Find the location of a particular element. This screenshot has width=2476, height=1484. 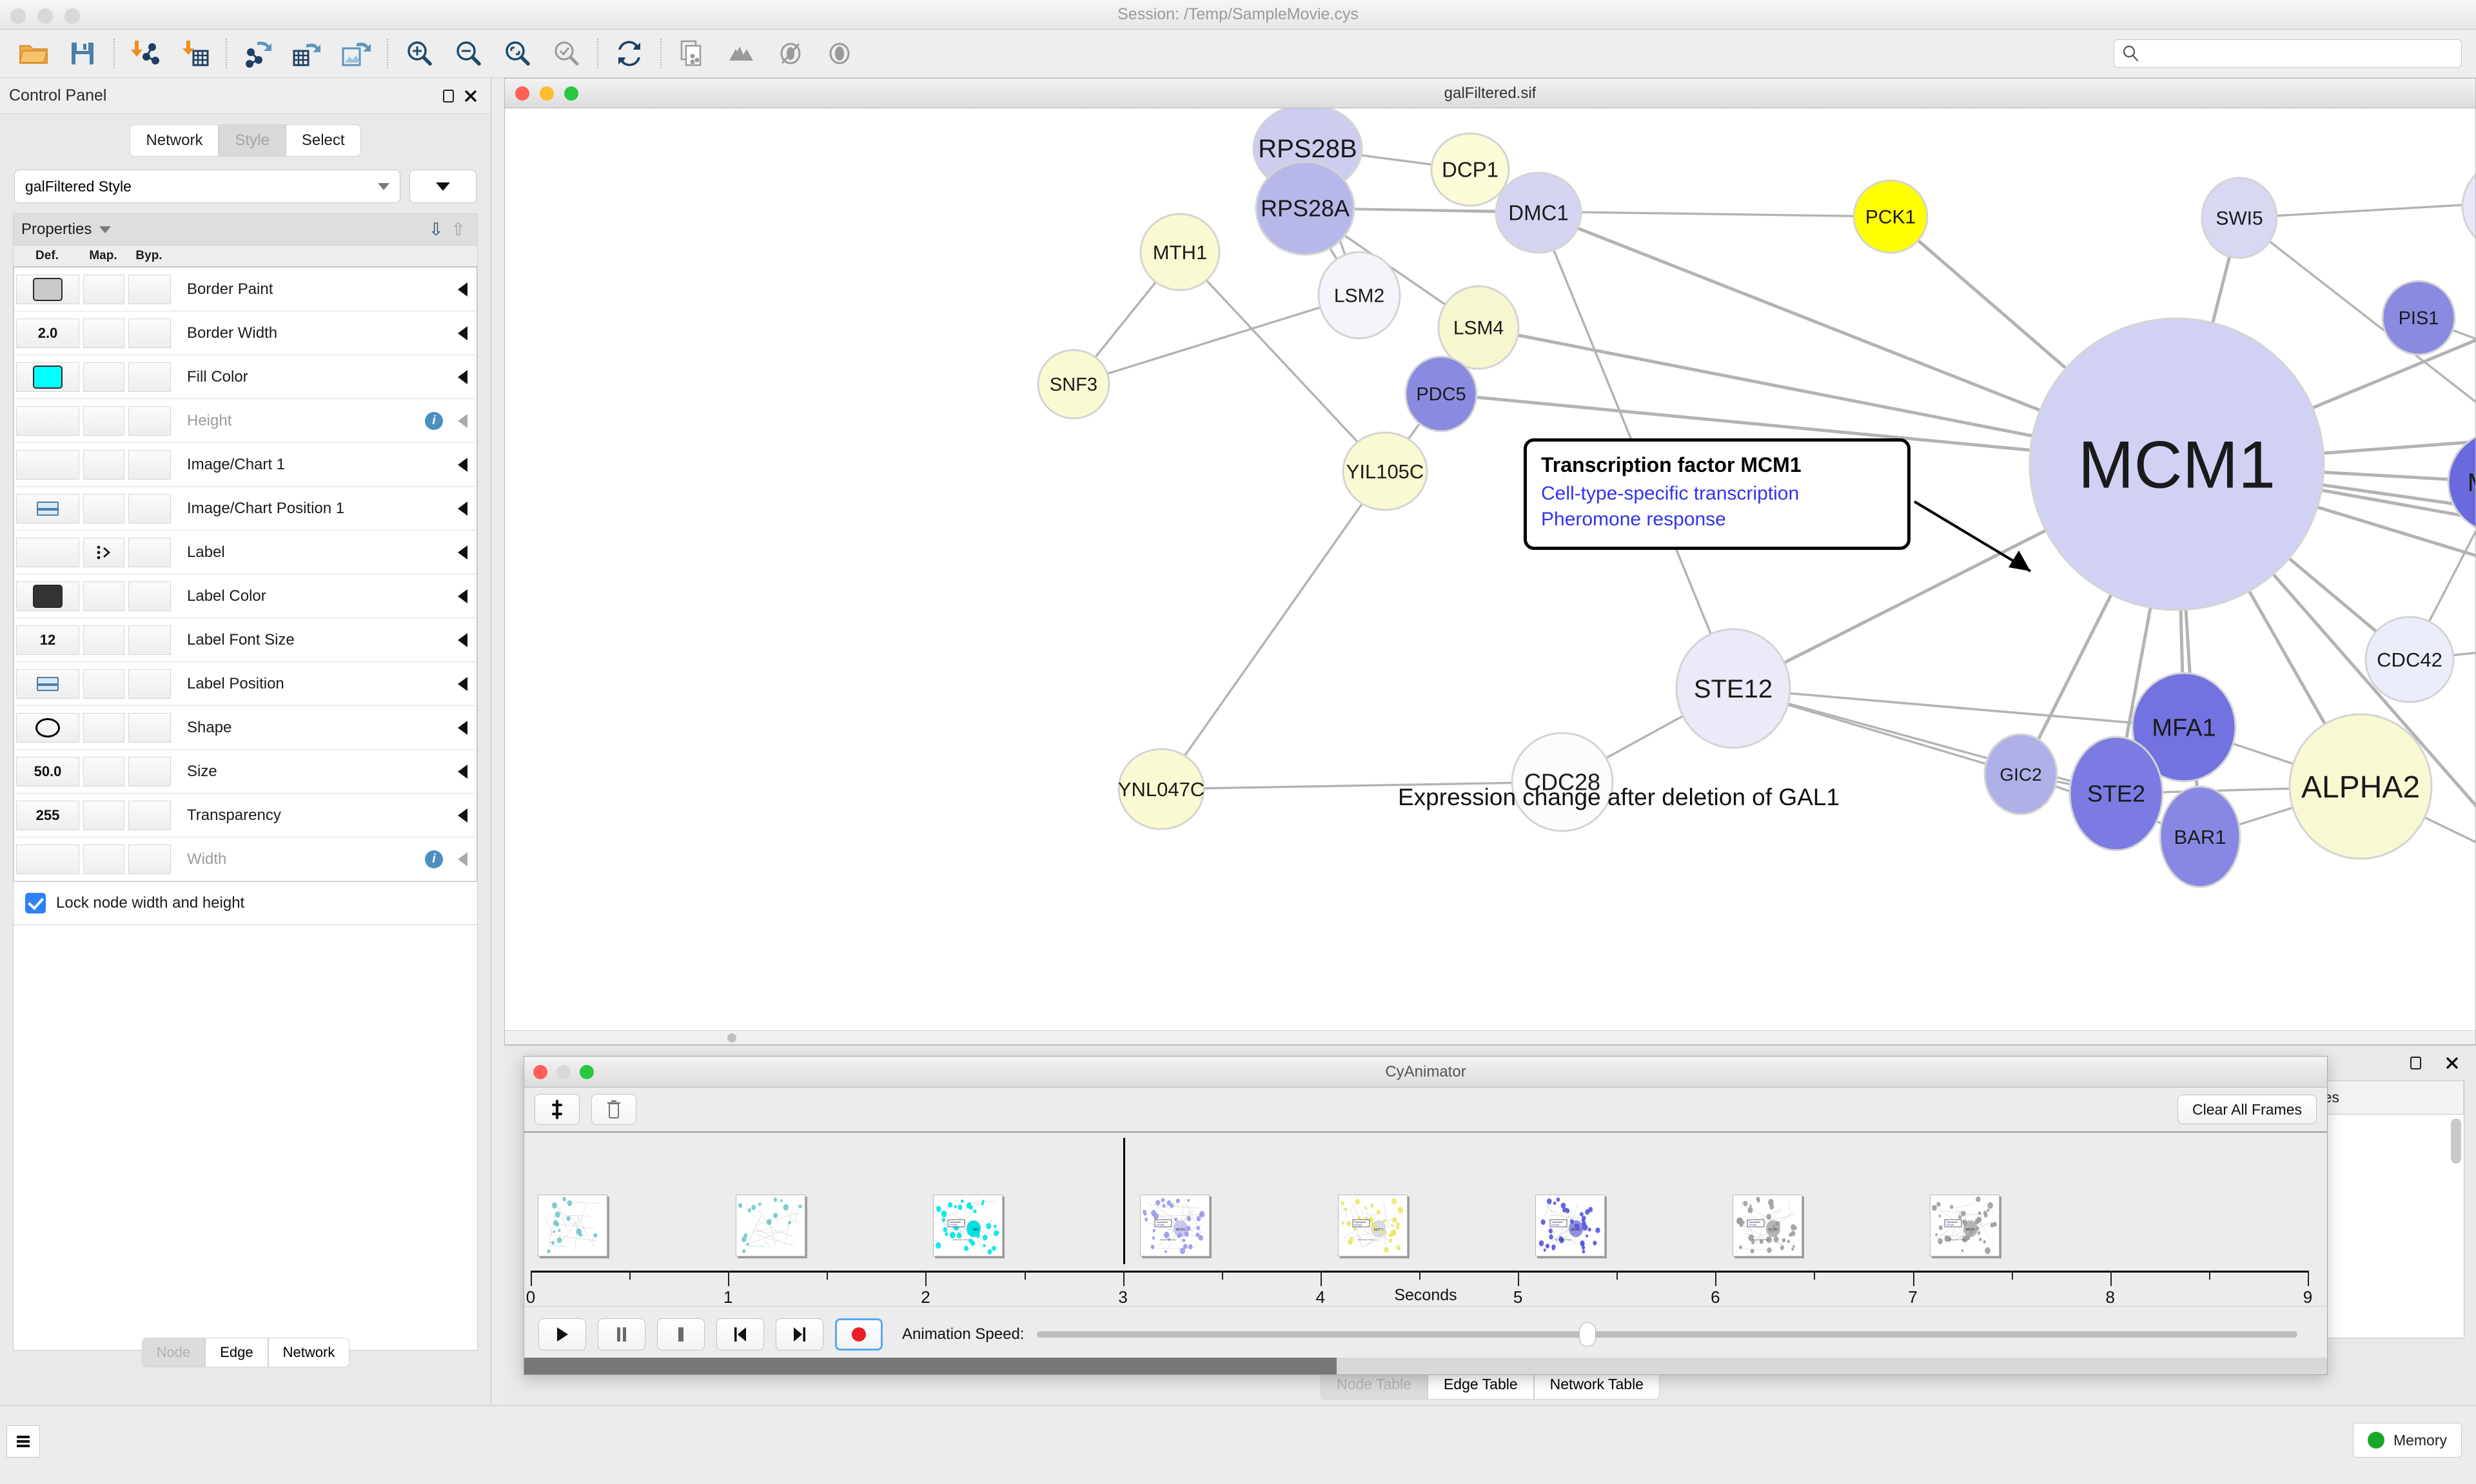

open-folder-icon is located at coordinates (33, 53).